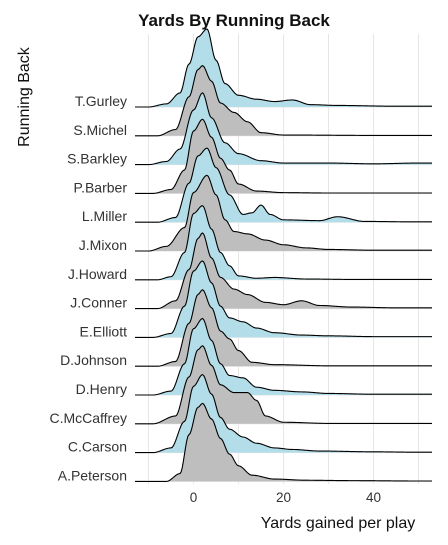 Image resolution: width=448 pixels, height=545 pixels. Describe the element at coordinates (92, 475) in the screenshot. I see `category-label: A.Peterson` at that location.